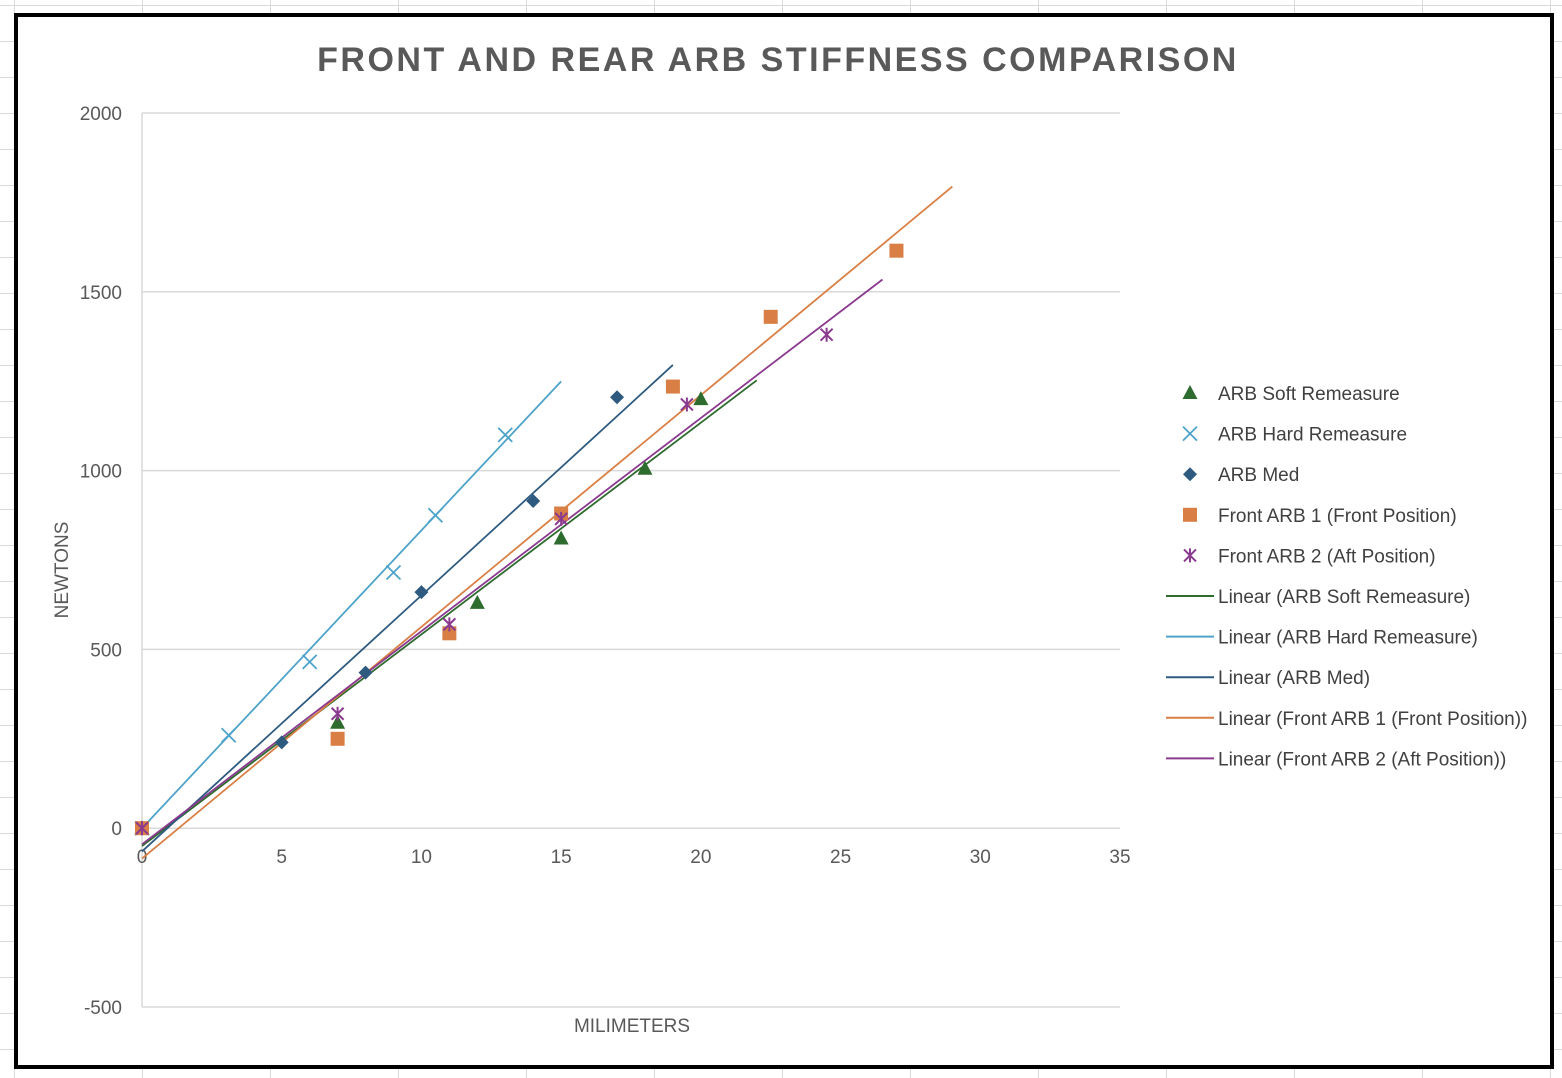 The image size is (1562, 1078). I want to click on x-tick-label: 20, so click(700, 857).